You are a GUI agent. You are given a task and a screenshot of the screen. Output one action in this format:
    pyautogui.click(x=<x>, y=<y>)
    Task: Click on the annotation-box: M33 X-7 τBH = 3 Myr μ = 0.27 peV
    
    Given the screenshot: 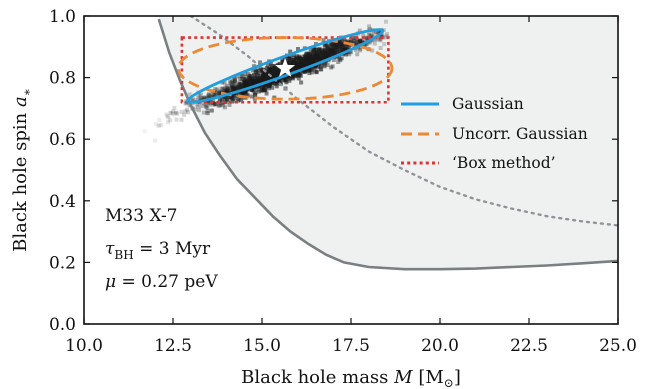 What is the action you would take?
    pyautogui.click(x=161, y=249)
    